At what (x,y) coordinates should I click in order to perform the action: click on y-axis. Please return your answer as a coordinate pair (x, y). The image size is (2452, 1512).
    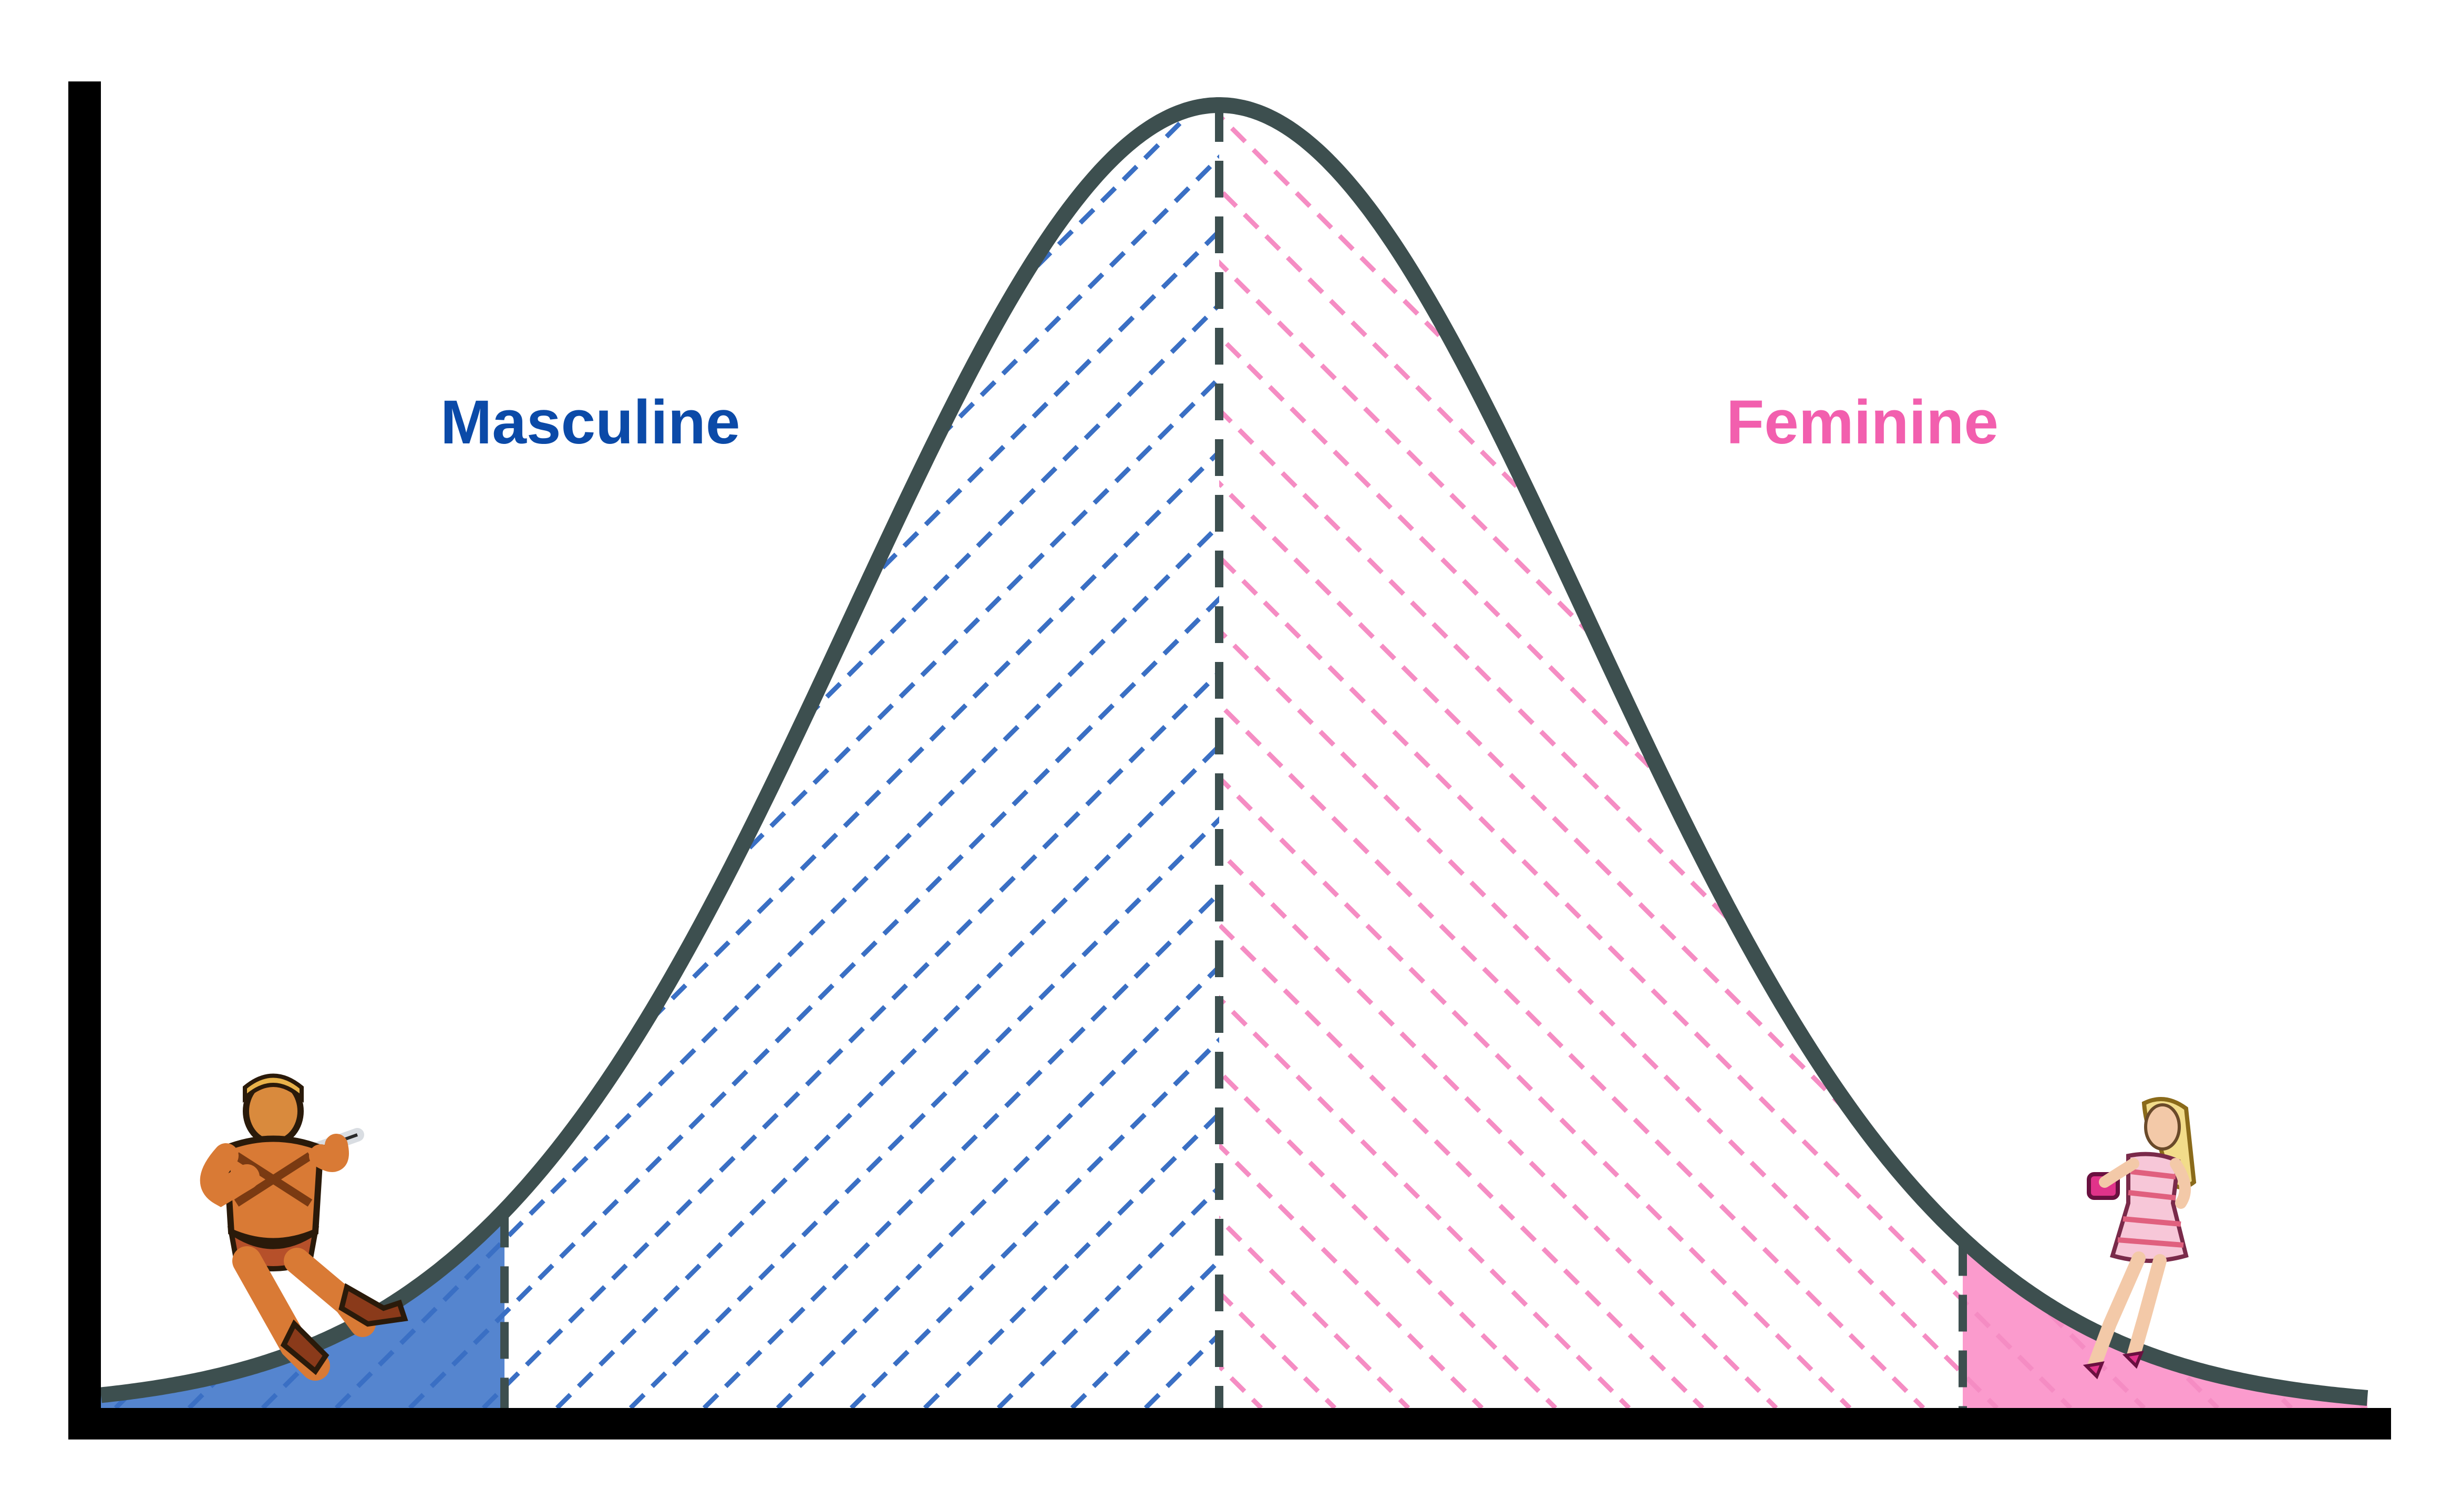
    Looking at the image, I should click on (84, 760).